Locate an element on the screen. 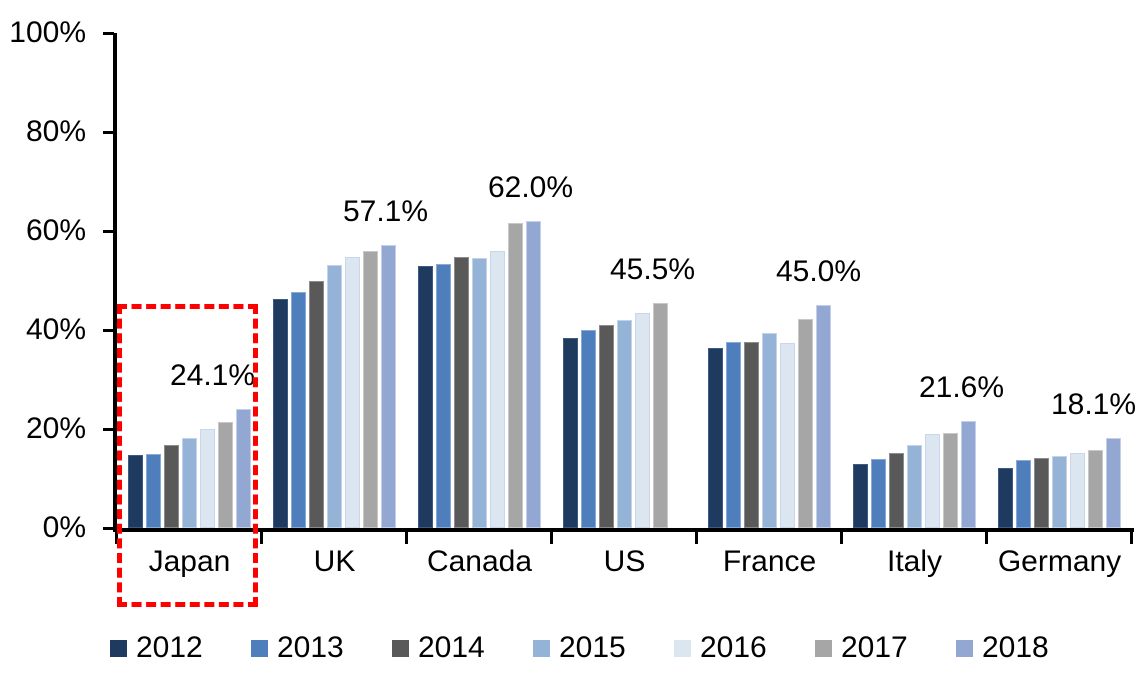 This screenshot has width=1142, height=683. legend: 2012 2013 2014 2015 2016 2017 2018 is located at coordinates (603, 648).